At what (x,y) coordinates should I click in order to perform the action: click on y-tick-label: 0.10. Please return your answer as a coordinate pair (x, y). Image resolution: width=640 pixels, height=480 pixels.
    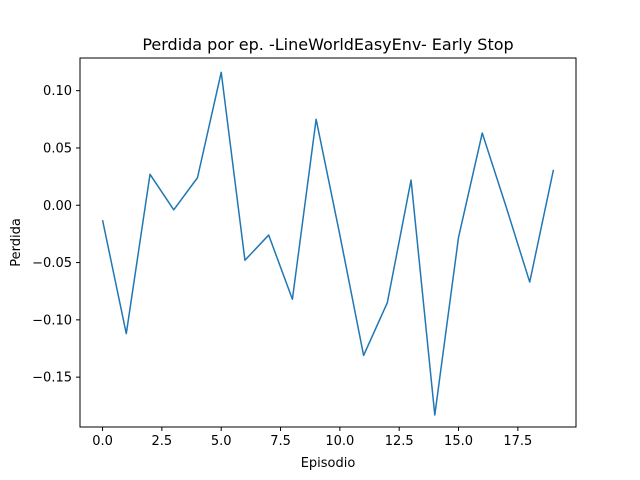
    Looking at the image, I should click on (57, 91).